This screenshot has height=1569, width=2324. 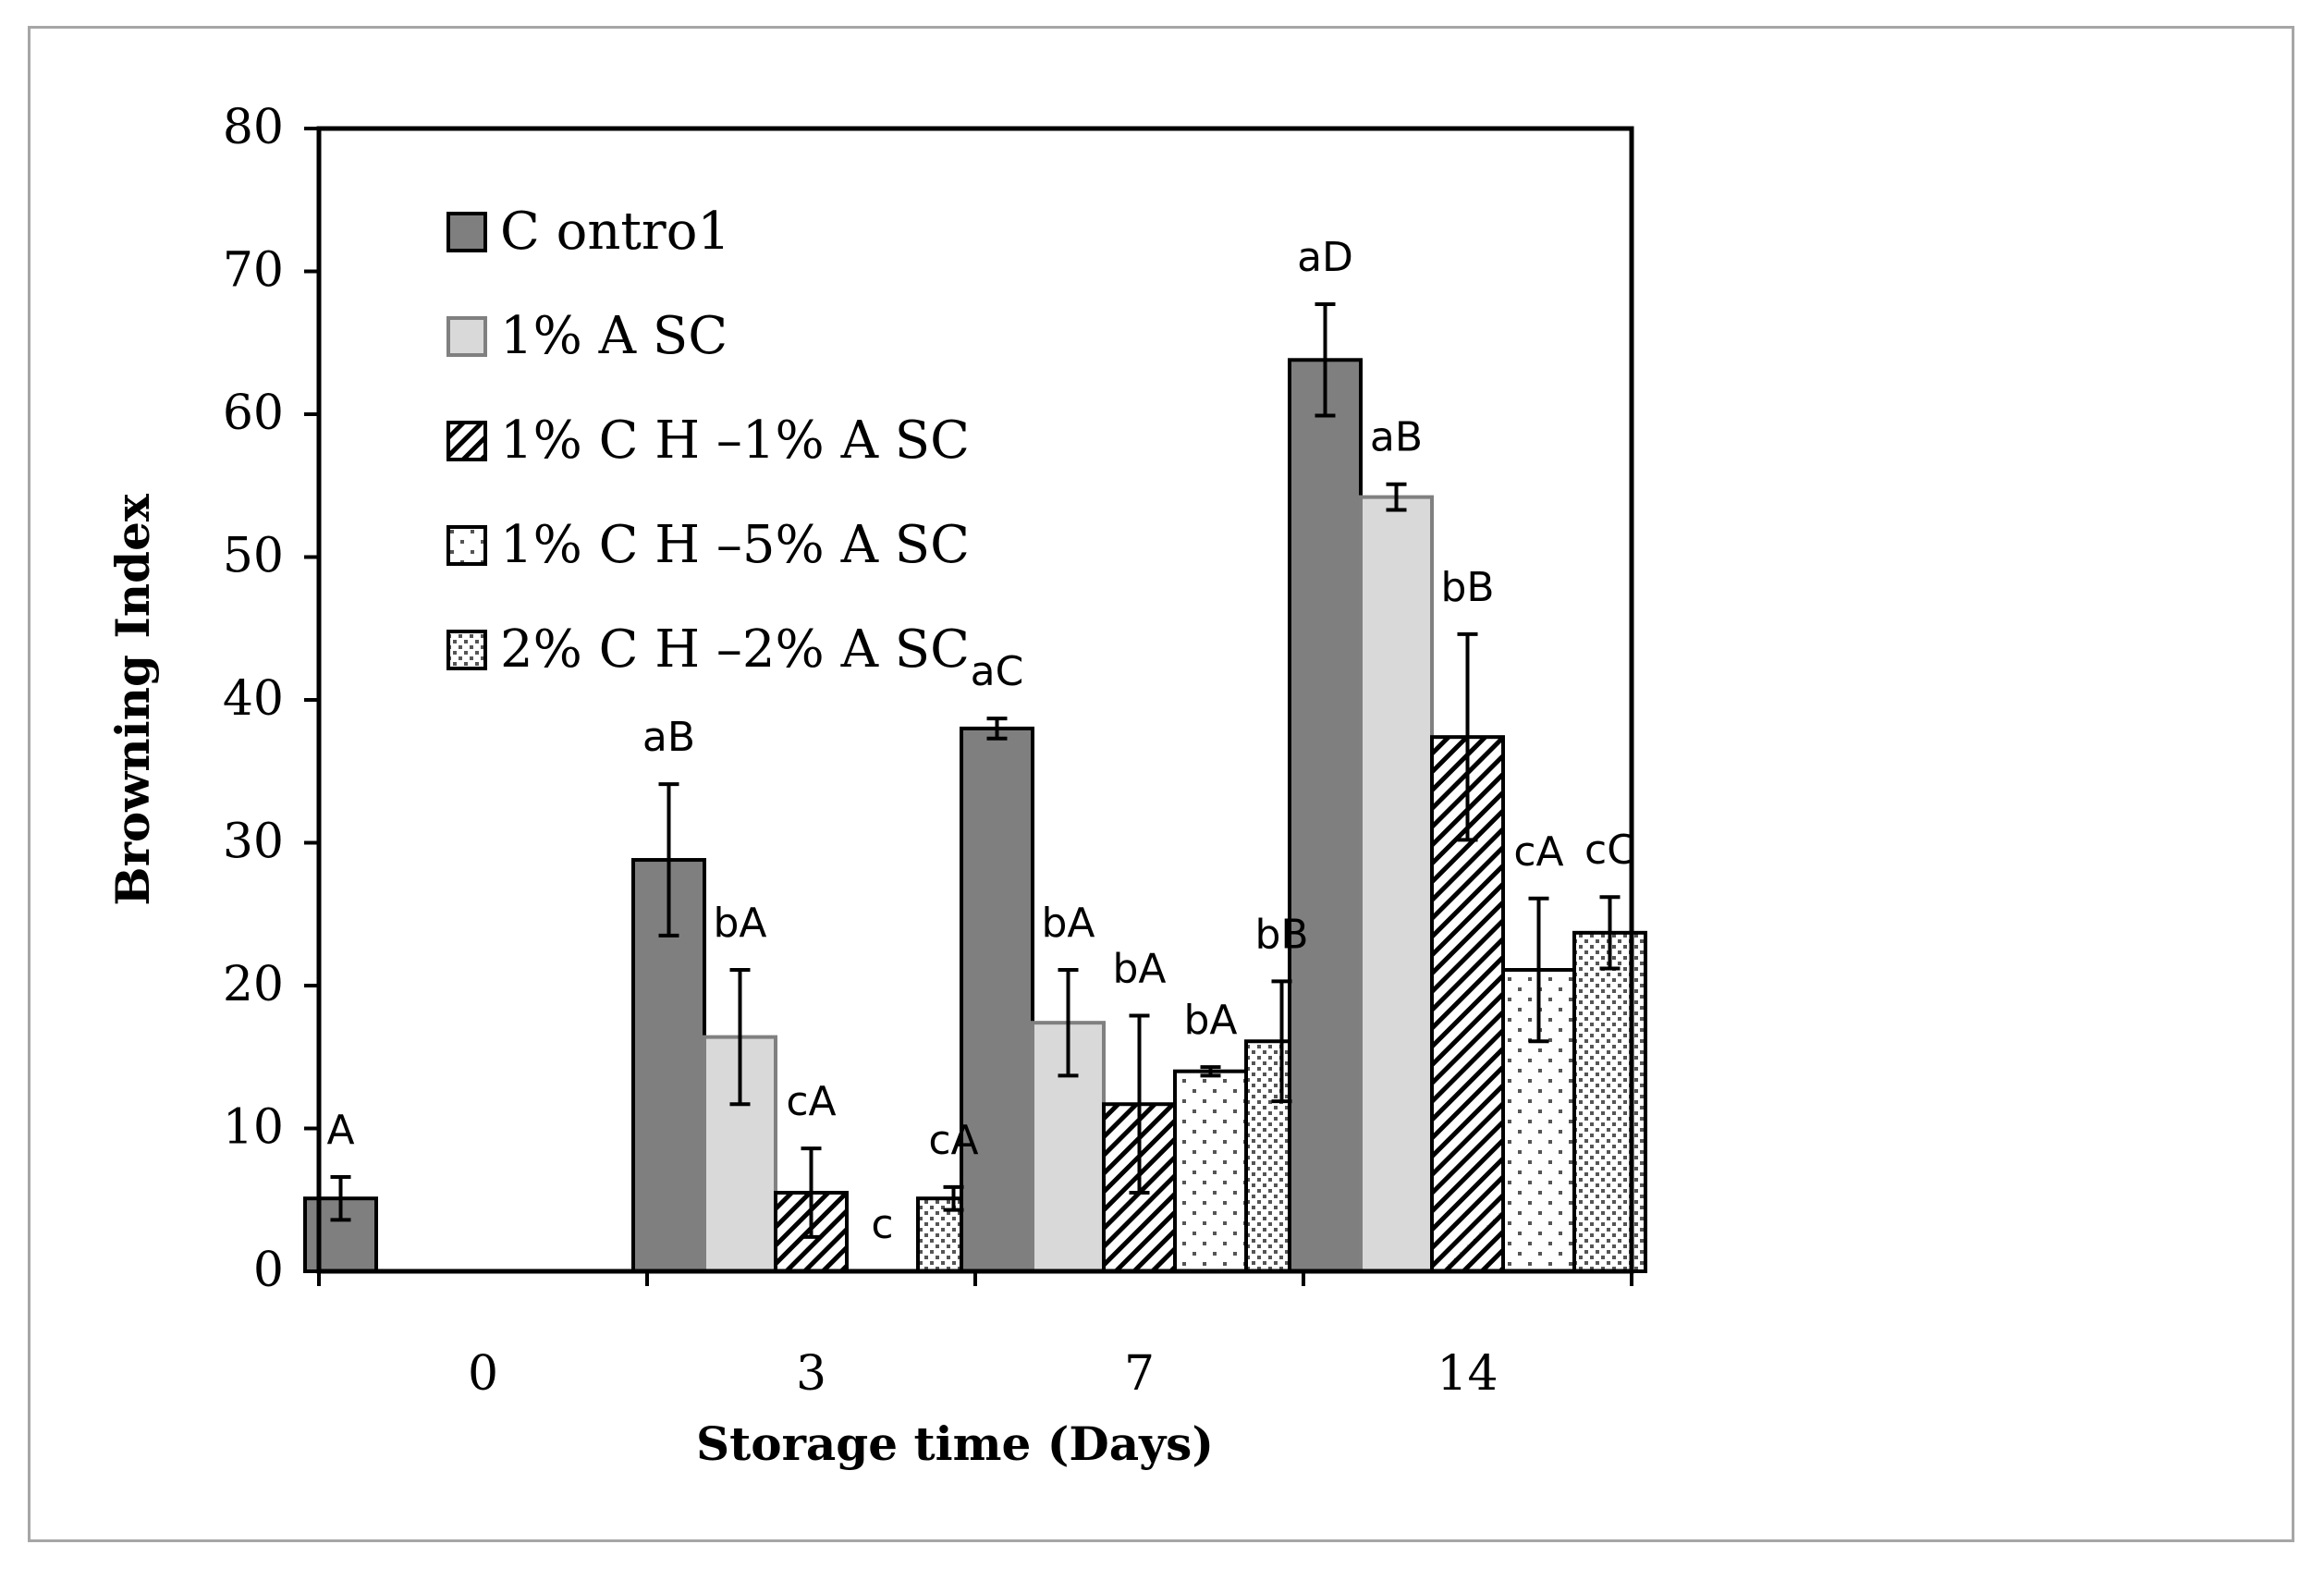 What do you see at coordinates (735, 649) in the screenshot?
I see `legend-label: 2% C H –2% A SC` at bounding box center [735, 649].